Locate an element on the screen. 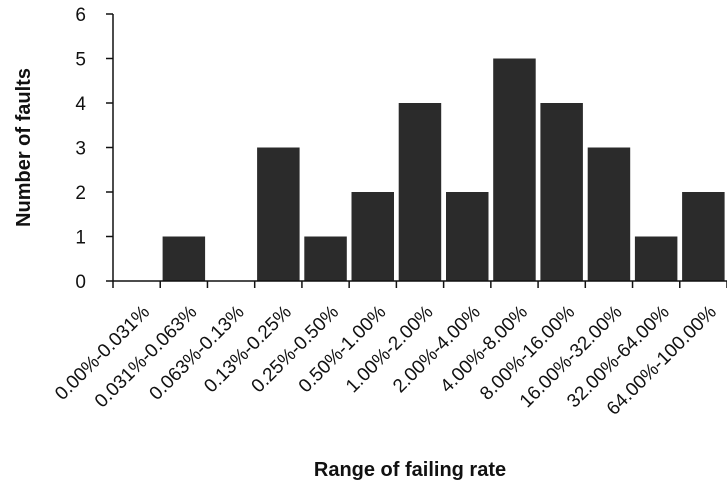 This screenshot has height=492, width=727. y-axis-ticks: 0 1 2 3 4 5 6 is located at coordinates (94, 149).